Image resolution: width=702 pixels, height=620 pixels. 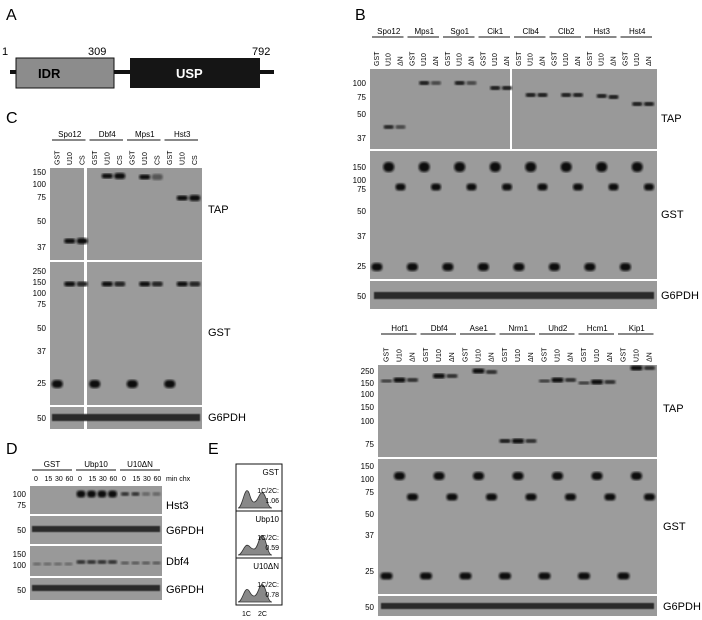 I want to click on c-gst-mw-75: 75, so click(x=41, y=304).